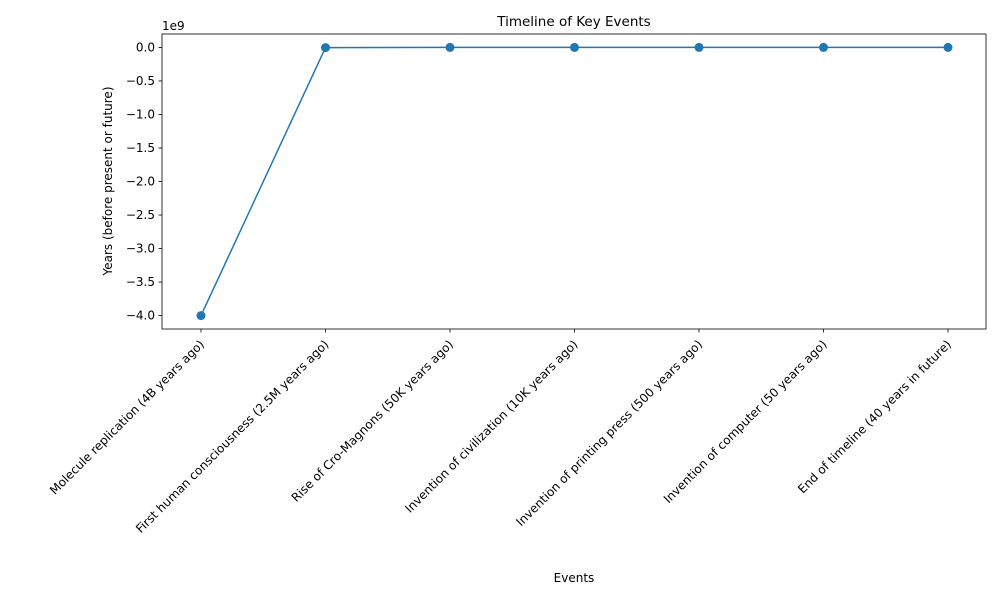 This screenshot has width=1000, height=600. Describe the element at coordinates (140, 148) in the screenshot. I see `y-tick-label: −1.5` at that location.